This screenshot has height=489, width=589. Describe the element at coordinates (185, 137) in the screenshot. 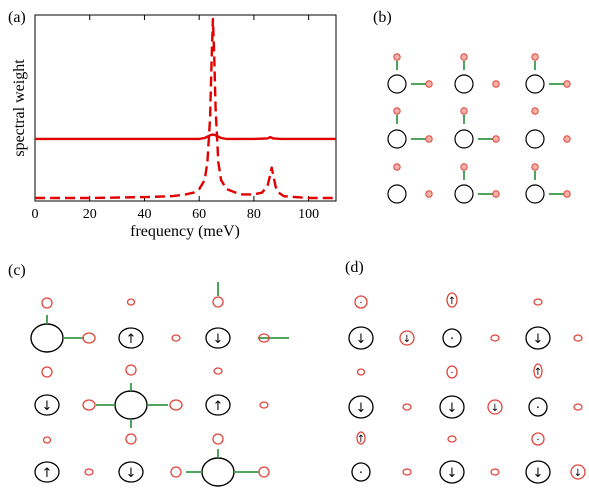

I see `solid-series-line` at that location.